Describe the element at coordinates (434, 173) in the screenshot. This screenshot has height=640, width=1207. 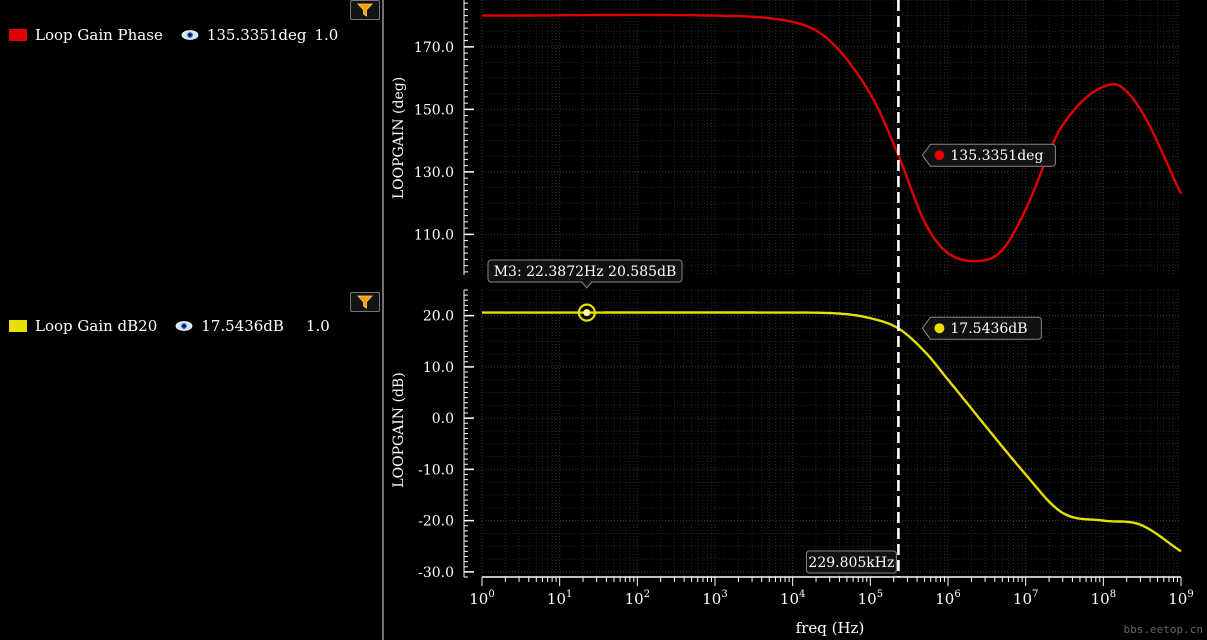
I see `y-tick-label: 130.0` at that location.